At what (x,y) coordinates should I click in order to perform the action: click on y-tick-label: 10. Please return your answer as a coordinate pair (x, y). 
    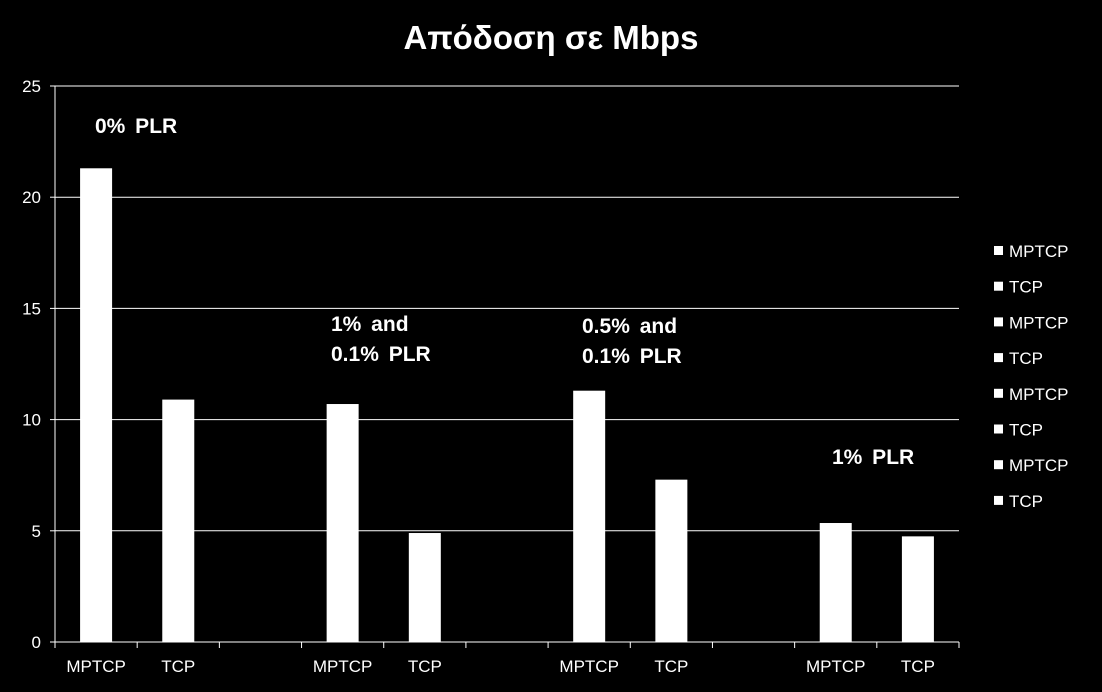
    Looking at the image, I should click on (31, 420).